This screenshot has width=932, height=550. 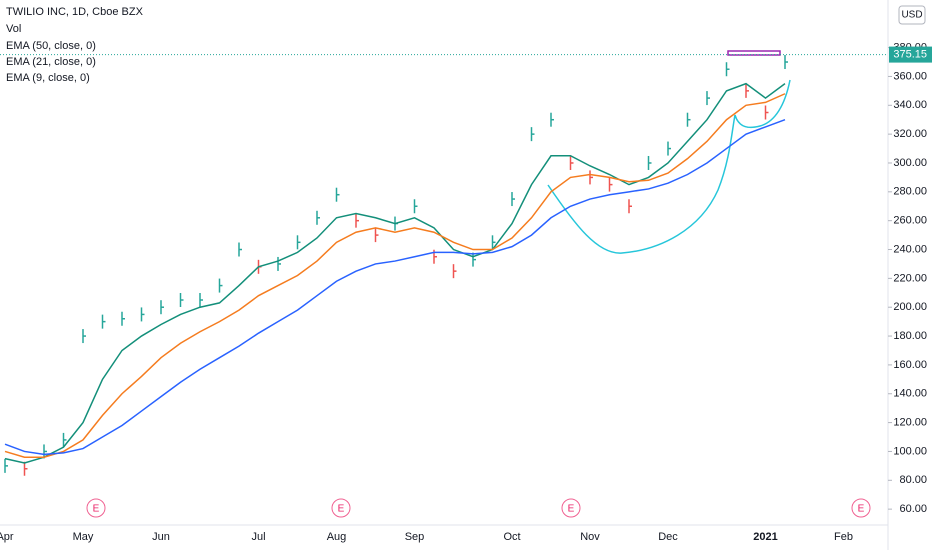 What do you see at coordinates (83, 537) in the screenshot?
I see `x-tick-label: May` at bounding box center [83, 537].